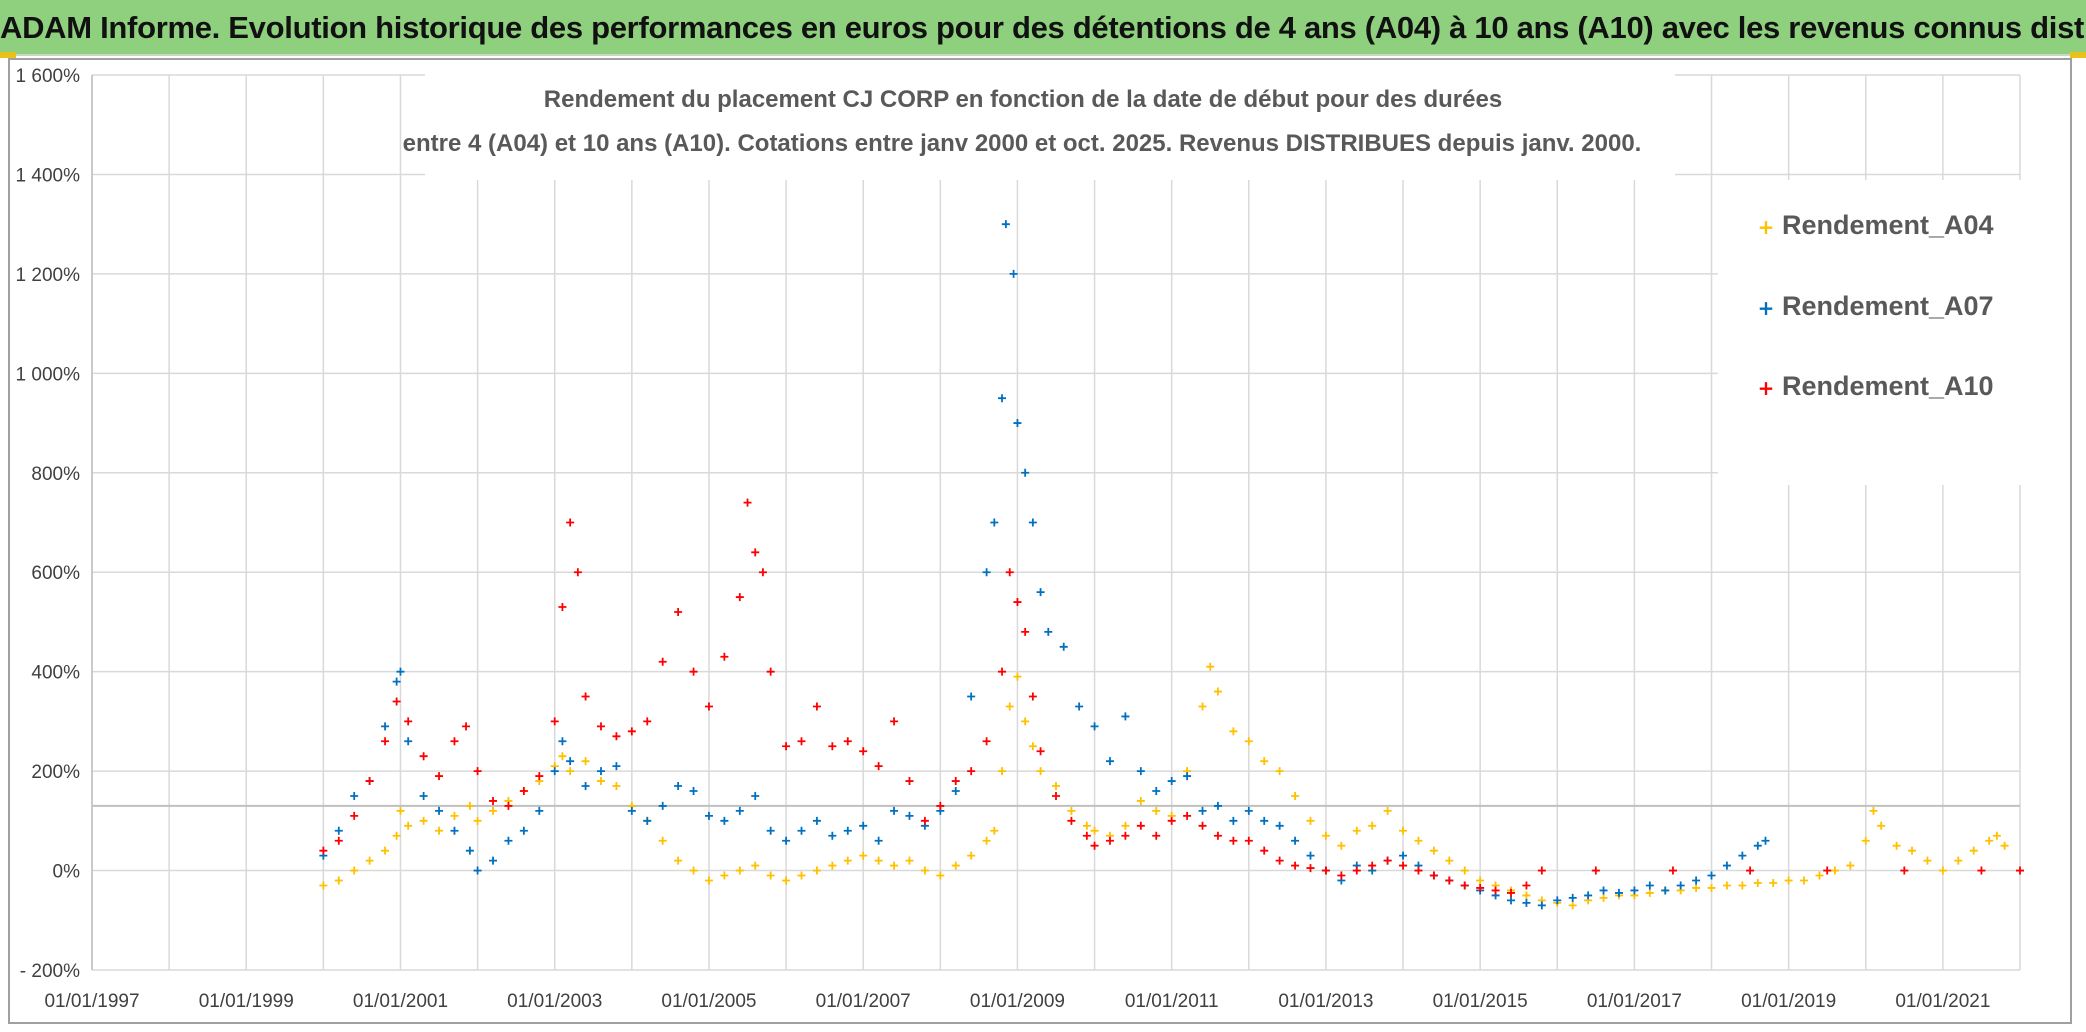  Describe the element at coordinates (1888, 225) in the screenshot. I see `legend-label-a04: Rendement_A04` at that location.